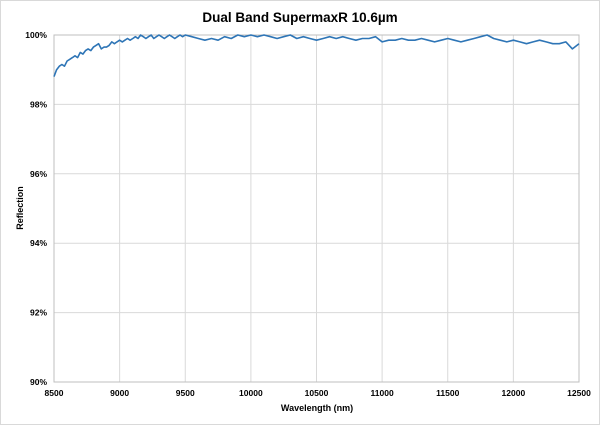 The width and height of the screenshot is (600, 425). I want to click on y-tick-label: 100%, so click(36, 35).